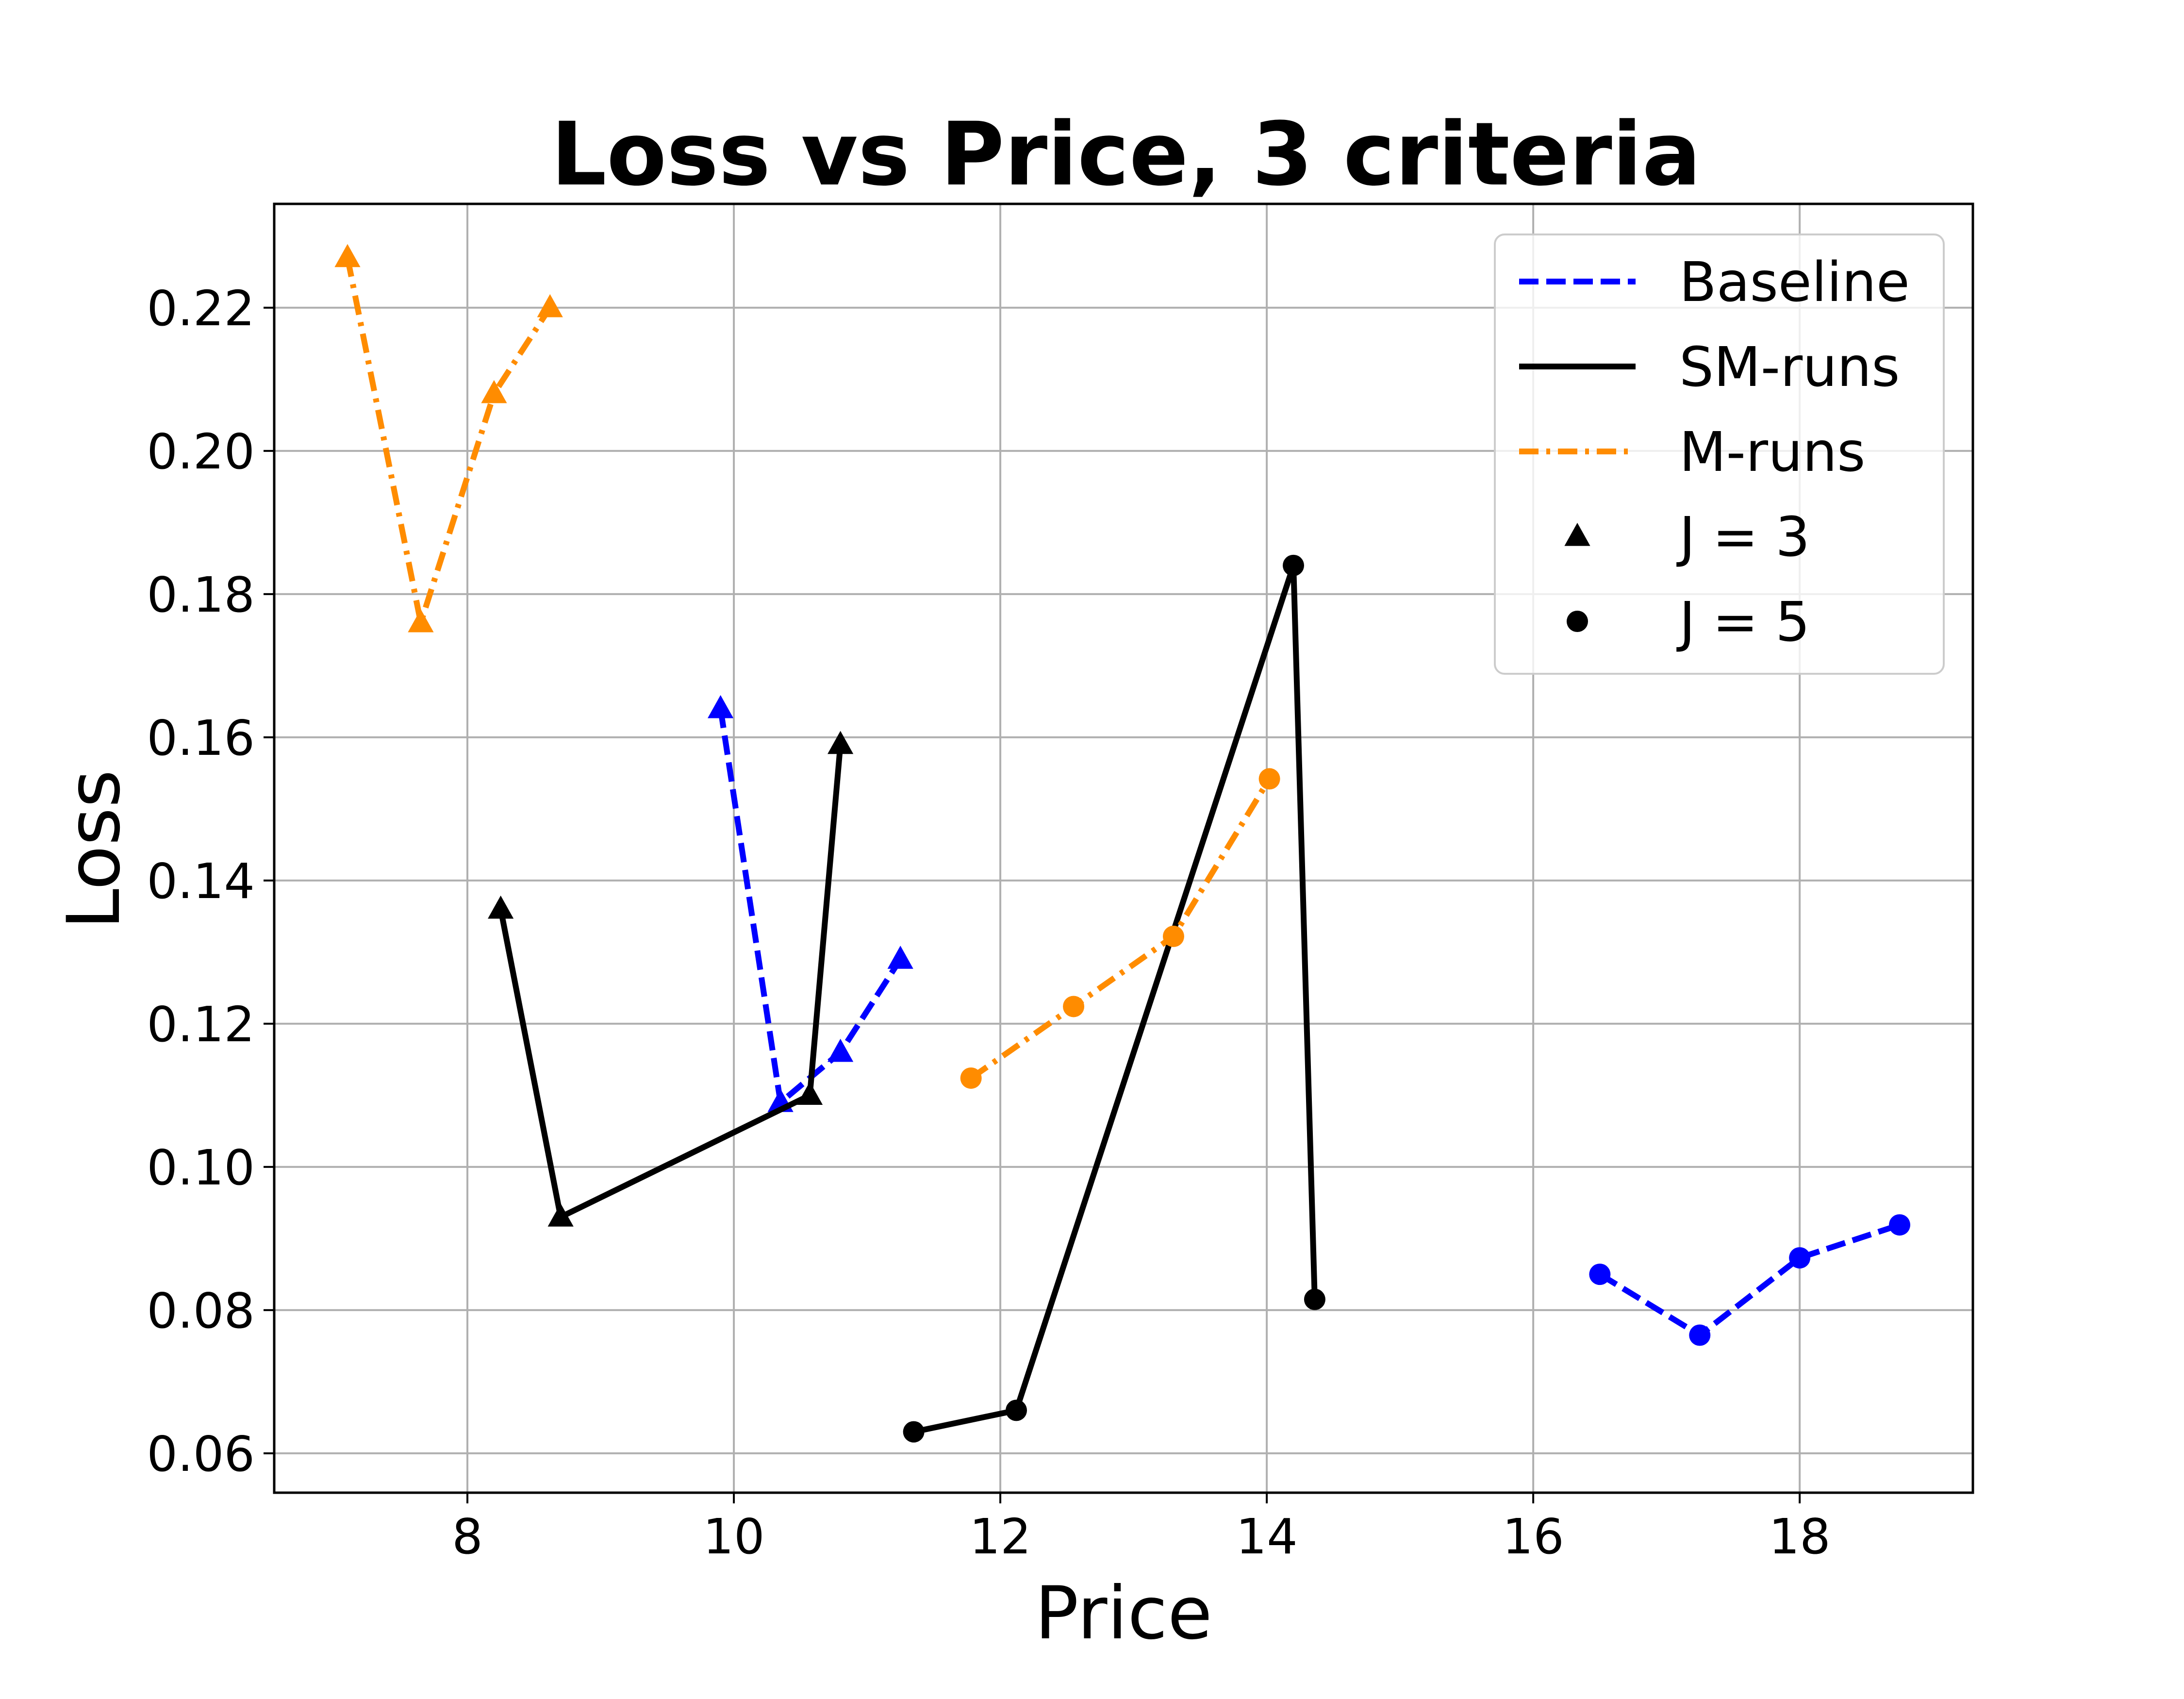  What do you see at coordinates (201, 1167) in the screenshot?
I see `y-tick-label: 0.10` at bounding box center [201, 1167].